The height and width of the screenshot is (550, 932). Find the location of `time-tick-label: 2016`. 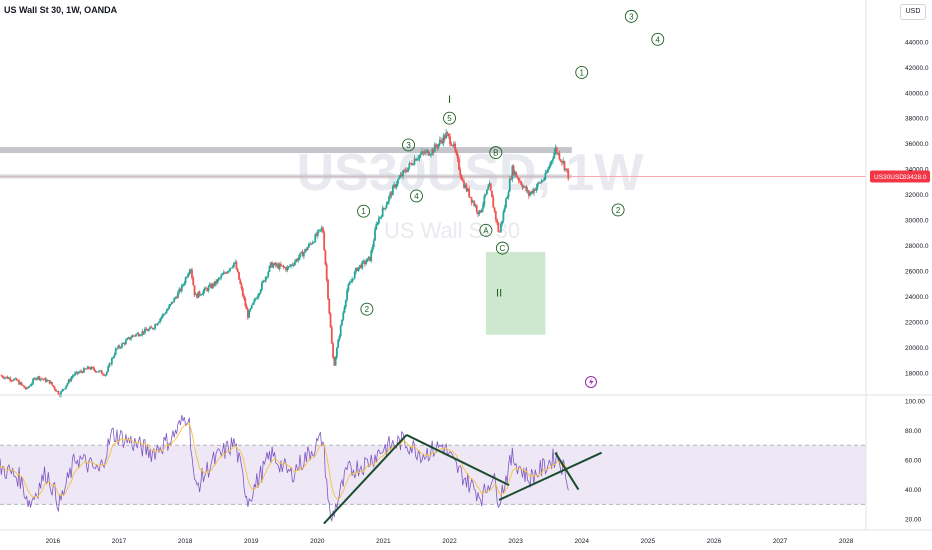

time-tick-label: 2016 is located at coordinates (53, 541).